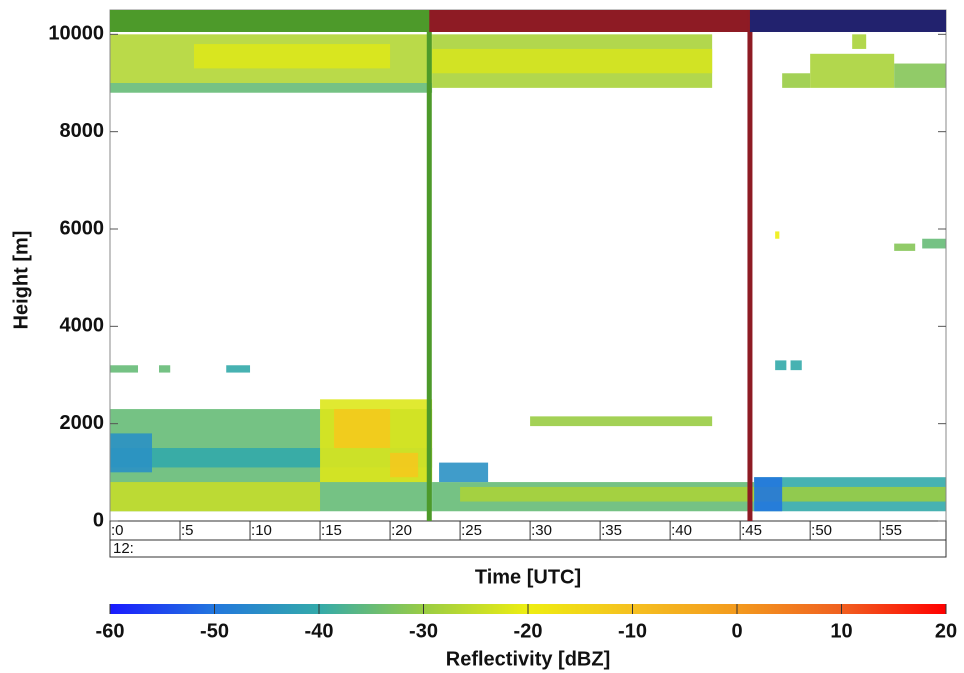 This screenshot has width=964, height=673. I want to click on colorbar-tick-label: -60, so click(110, 631).